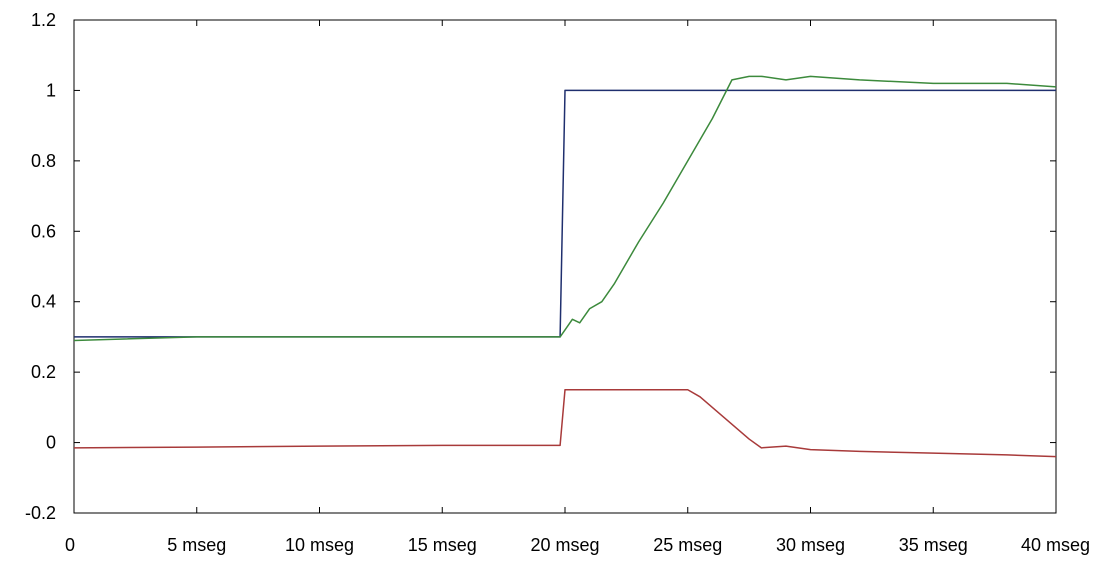  I want to click on y-tick-label: 1.2, so click(43, 20).